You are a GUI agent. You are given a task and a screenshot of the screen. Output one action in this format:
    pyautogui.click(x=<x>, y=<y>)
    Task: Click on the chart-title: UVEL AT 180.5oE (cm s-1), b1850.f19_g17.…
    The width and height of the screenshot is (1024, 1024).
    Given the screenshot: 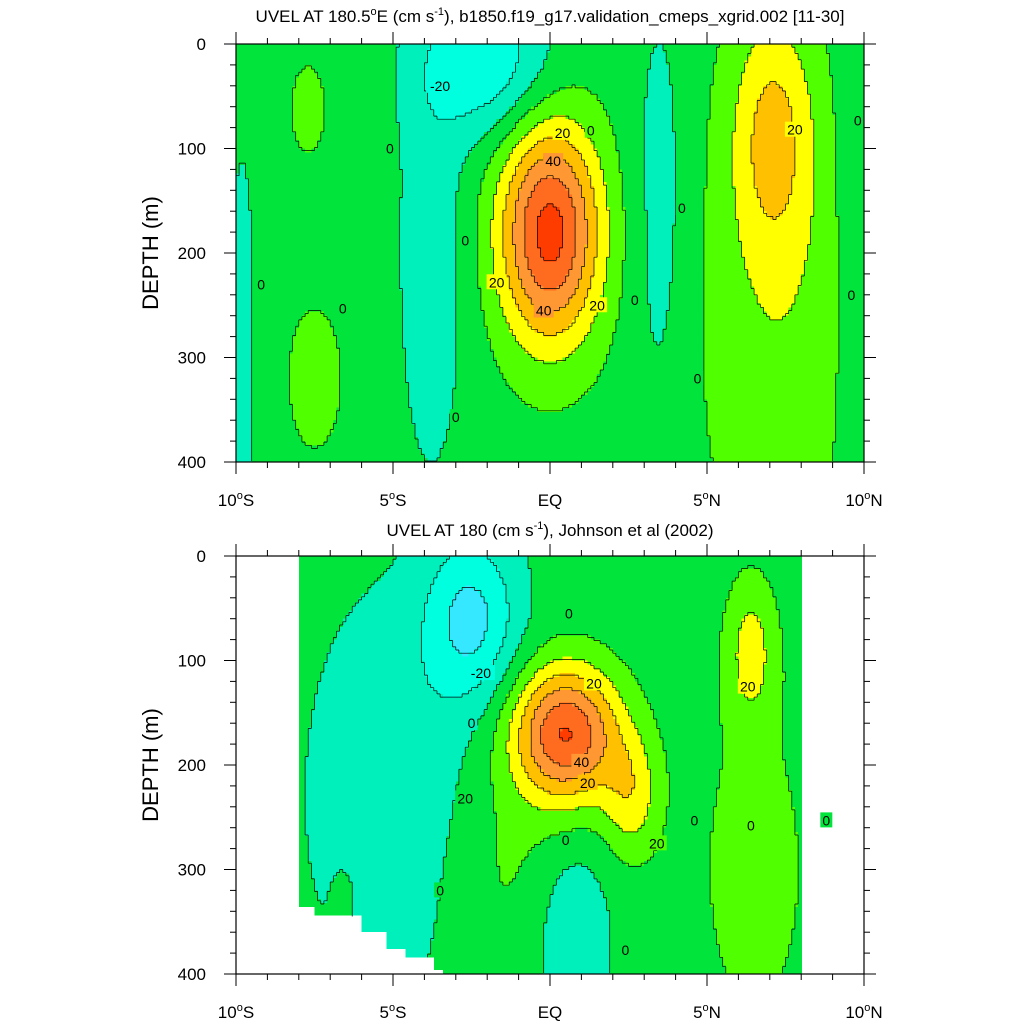 What is the action you would take?
    pyautogui.click(x=550, y=16)
    